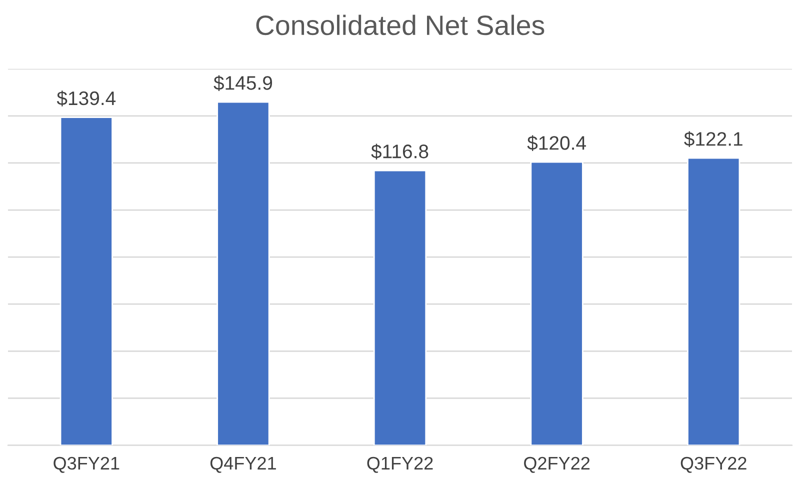 Image resolution: width=800 pixels, height=492 pixels. I want to click on x-tick-label: Q1FY22, so click(400, 464).